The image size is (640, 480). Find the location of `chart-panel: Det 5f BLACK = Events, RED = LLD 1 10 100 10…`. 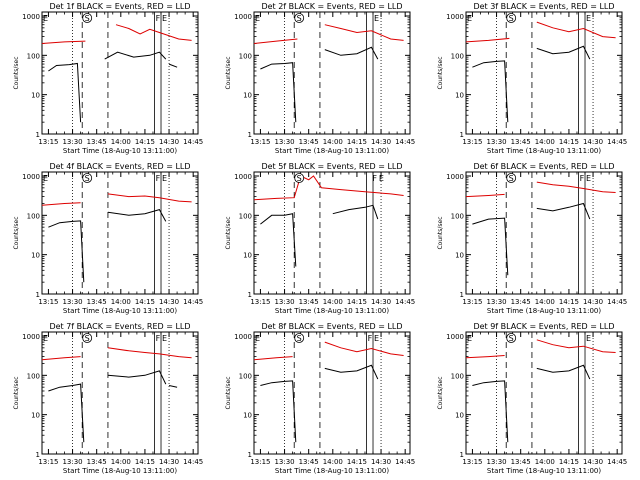

chart-panel: Det 5f BLACK = Events, RED = LLD 1 10 100 10… is located at coordinates (320, 238).